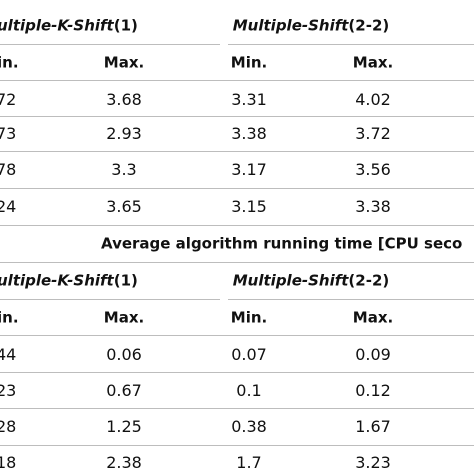 The height and width of the screenshot is (474, 474). Describe the element at coordinates (373, 426) in the screenshot. I see `cell-max: 1.67` at that location.